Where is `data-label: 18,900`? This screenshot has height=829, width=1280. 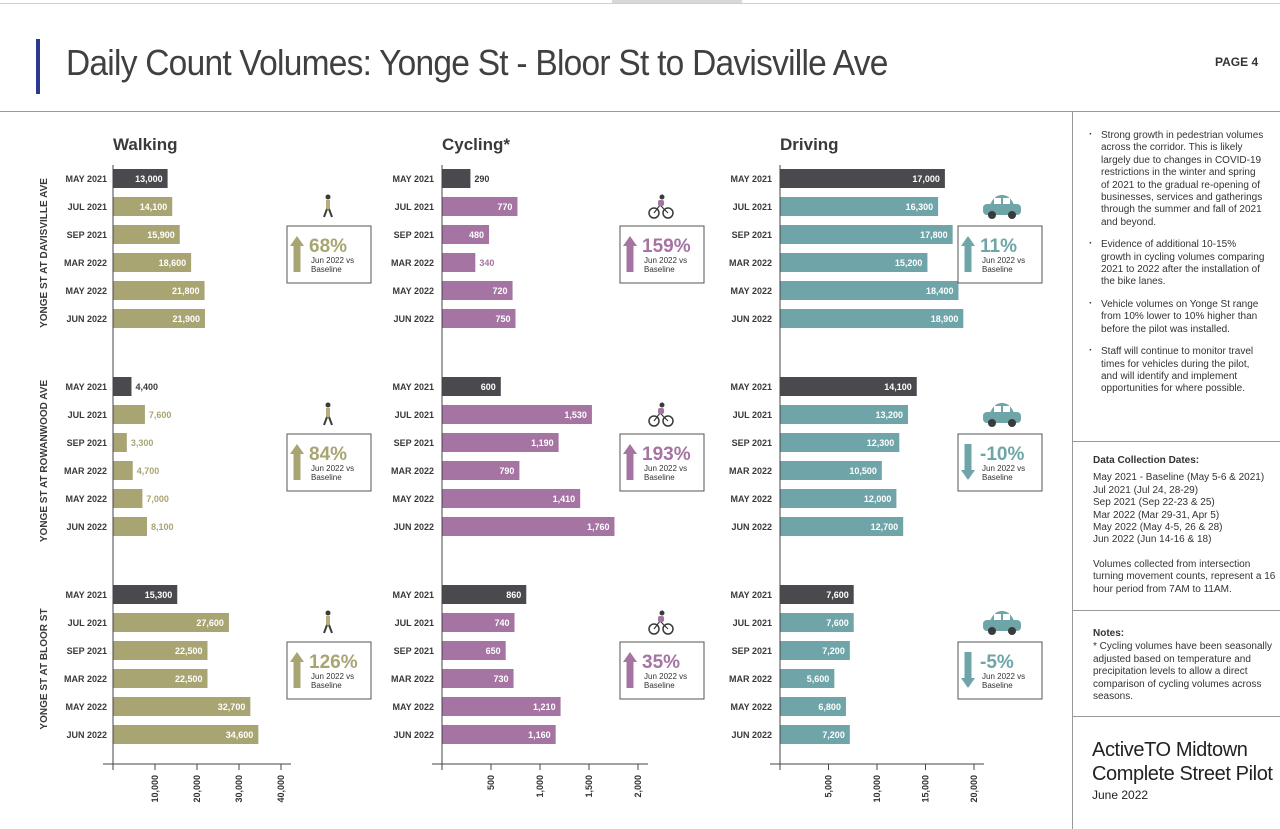
data-label: 18,900 is located at coordinates (945, 319).